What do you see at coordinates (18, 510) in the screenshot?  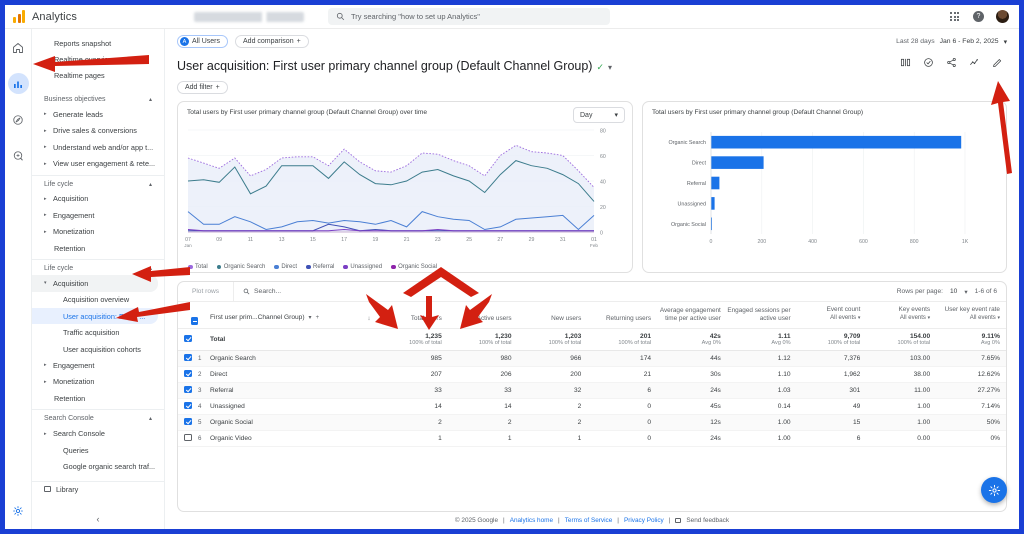 I see `rail-item-admin` at bounding box center [18, 510].